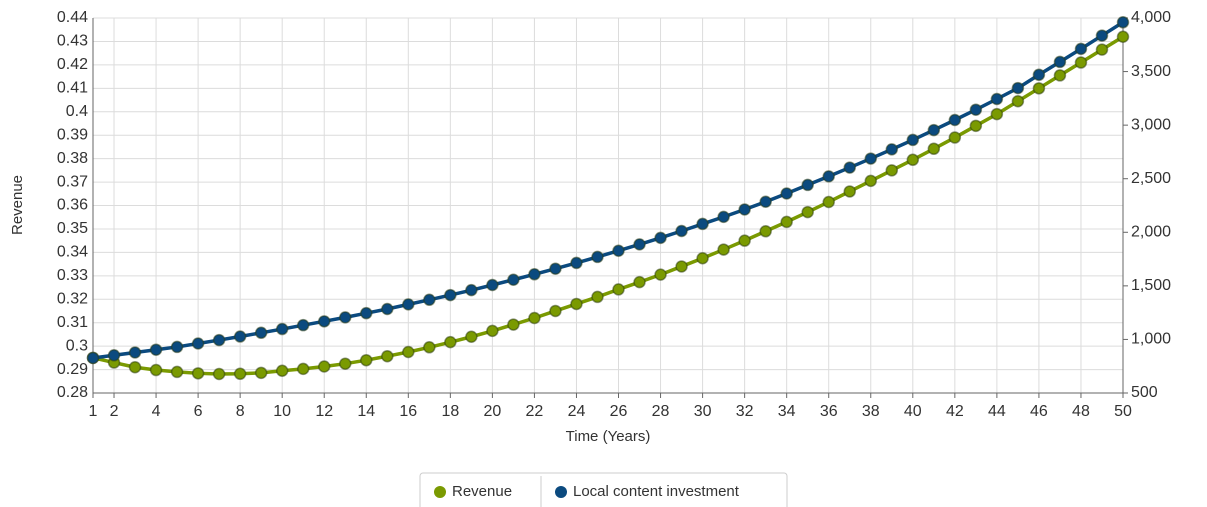 Image resolution: width=1207 pixels, height=507 pixels. What do you see at coordinates (913, 411) in the screenshot?
I see `x-tick-label: 40` at bounding box center [913, 411].